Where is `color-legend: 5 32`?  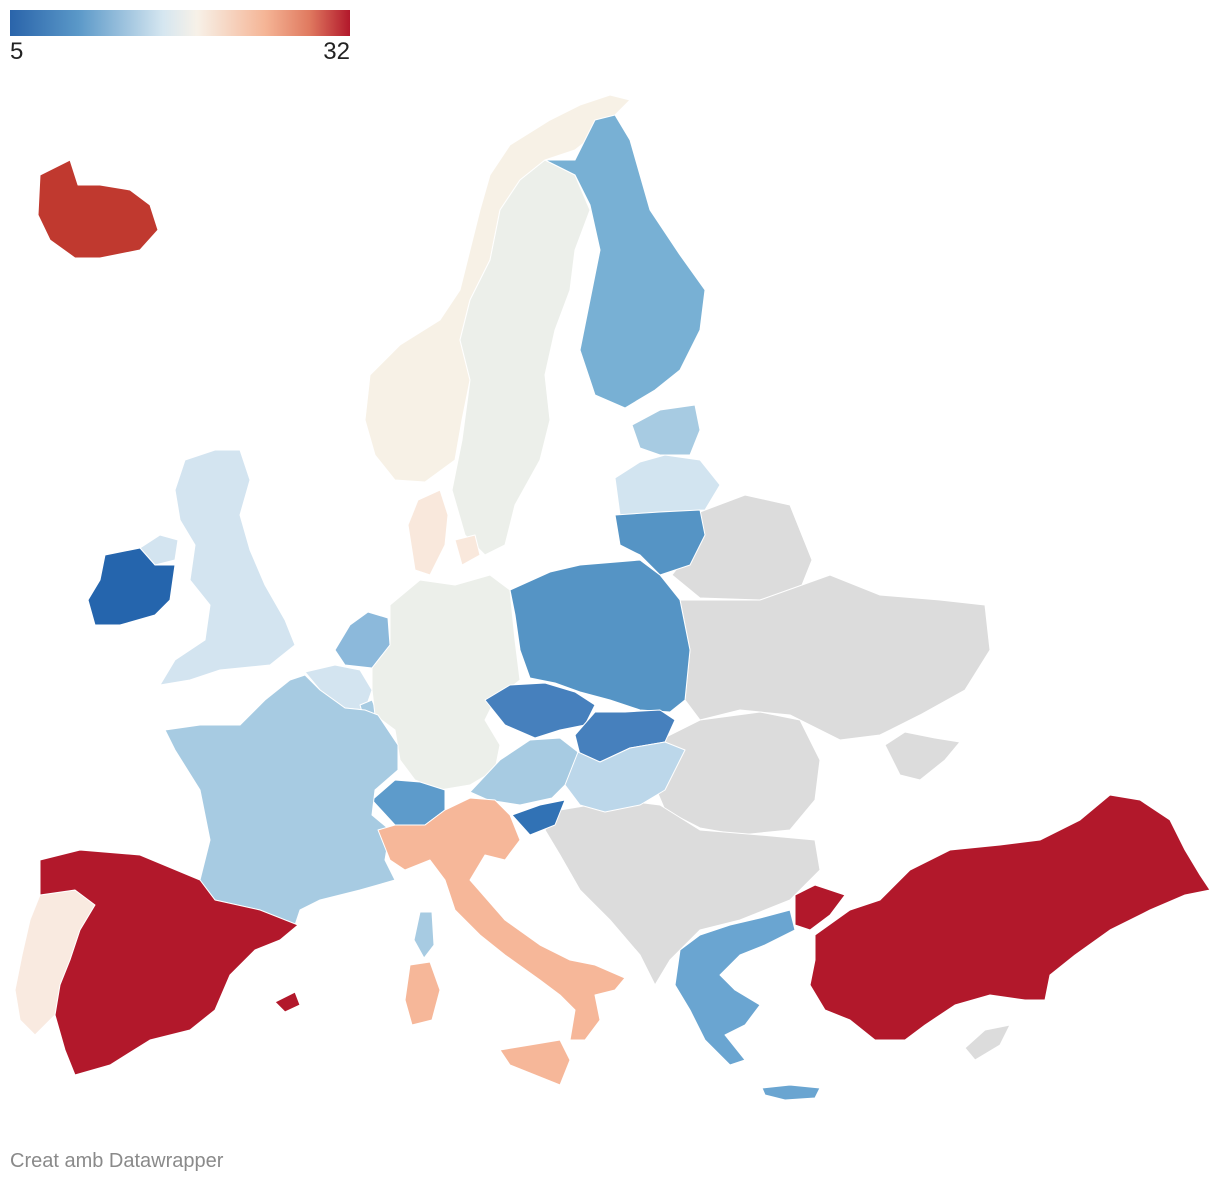 color-legend: 5 32 is located at coordinates (180, 38).